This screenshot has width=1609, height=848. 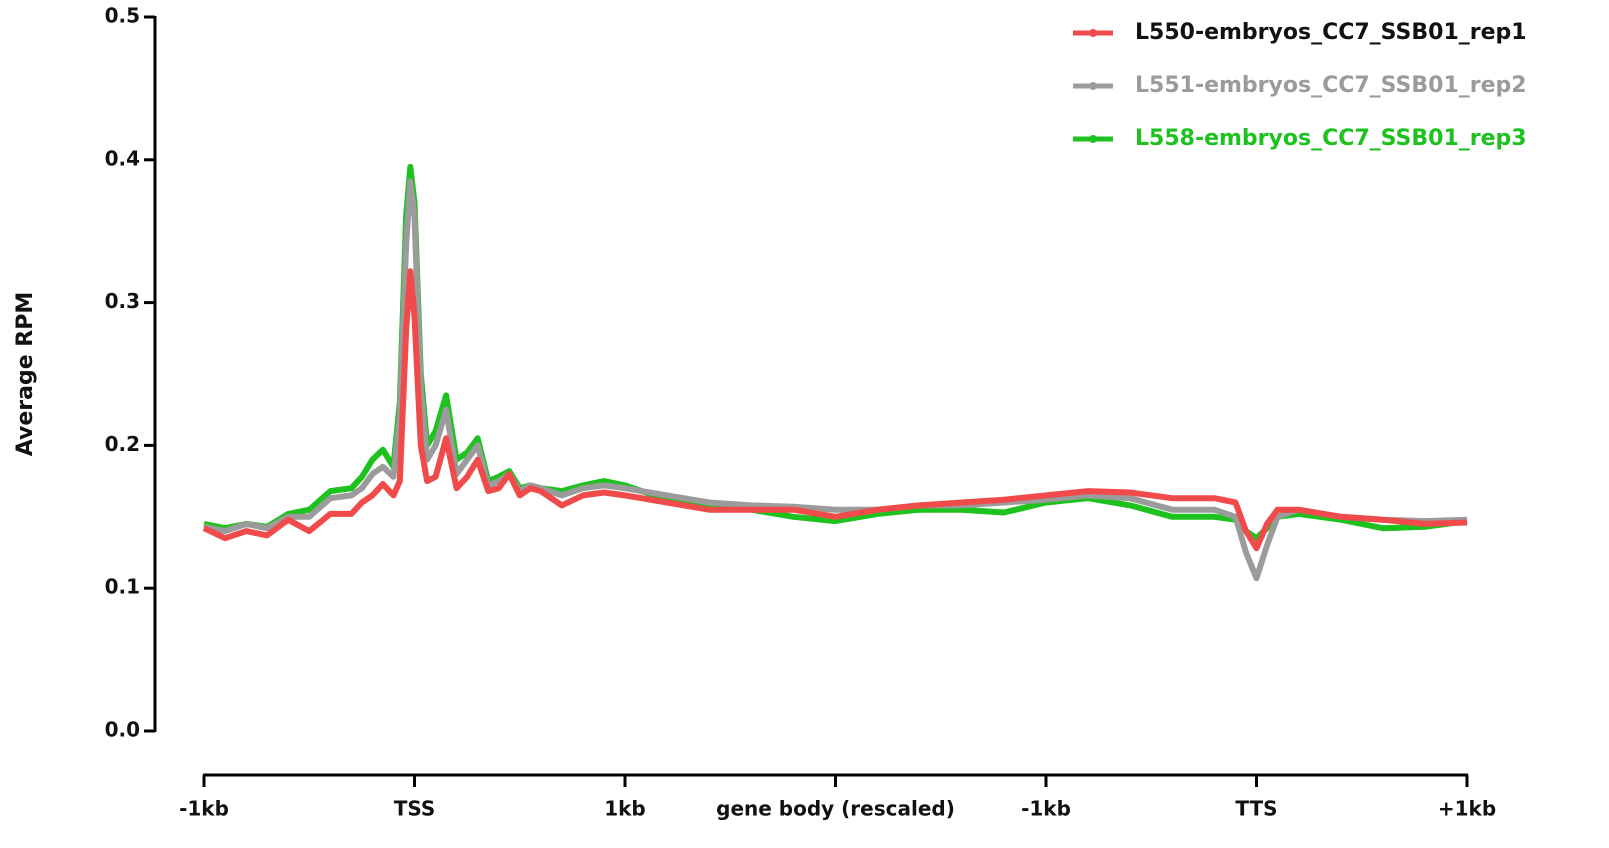 What do you see at coordinates (122, 301) in the screenshot?
I see `y-tick-label: 0.3` at bounding box center [122, 301].